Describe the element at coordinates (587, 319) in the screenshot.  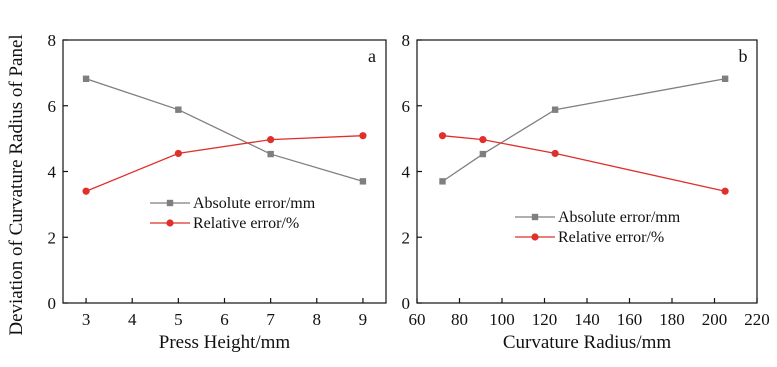
I see `x-tick-label: 140` at that location.